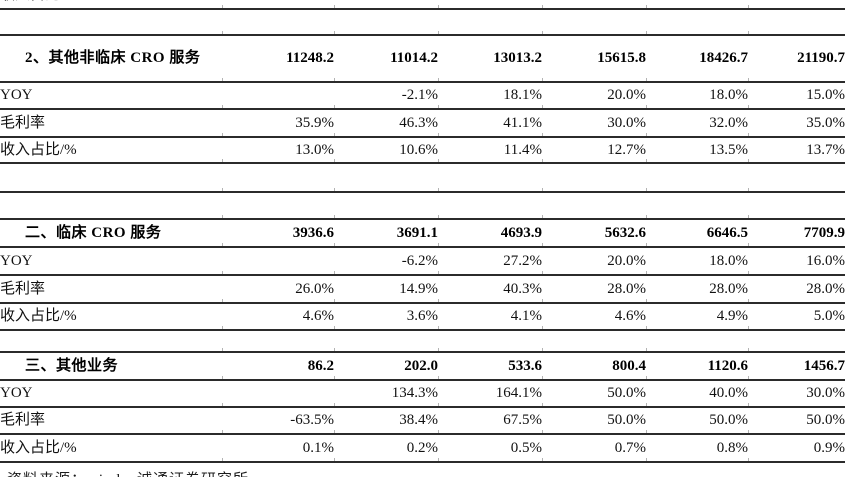 This screenshot has height=477, width=845. What do you see at coordinates (386, 233) in the screenshot?
I see `value-cell: 3691.1` at bounding box center [386, 233].